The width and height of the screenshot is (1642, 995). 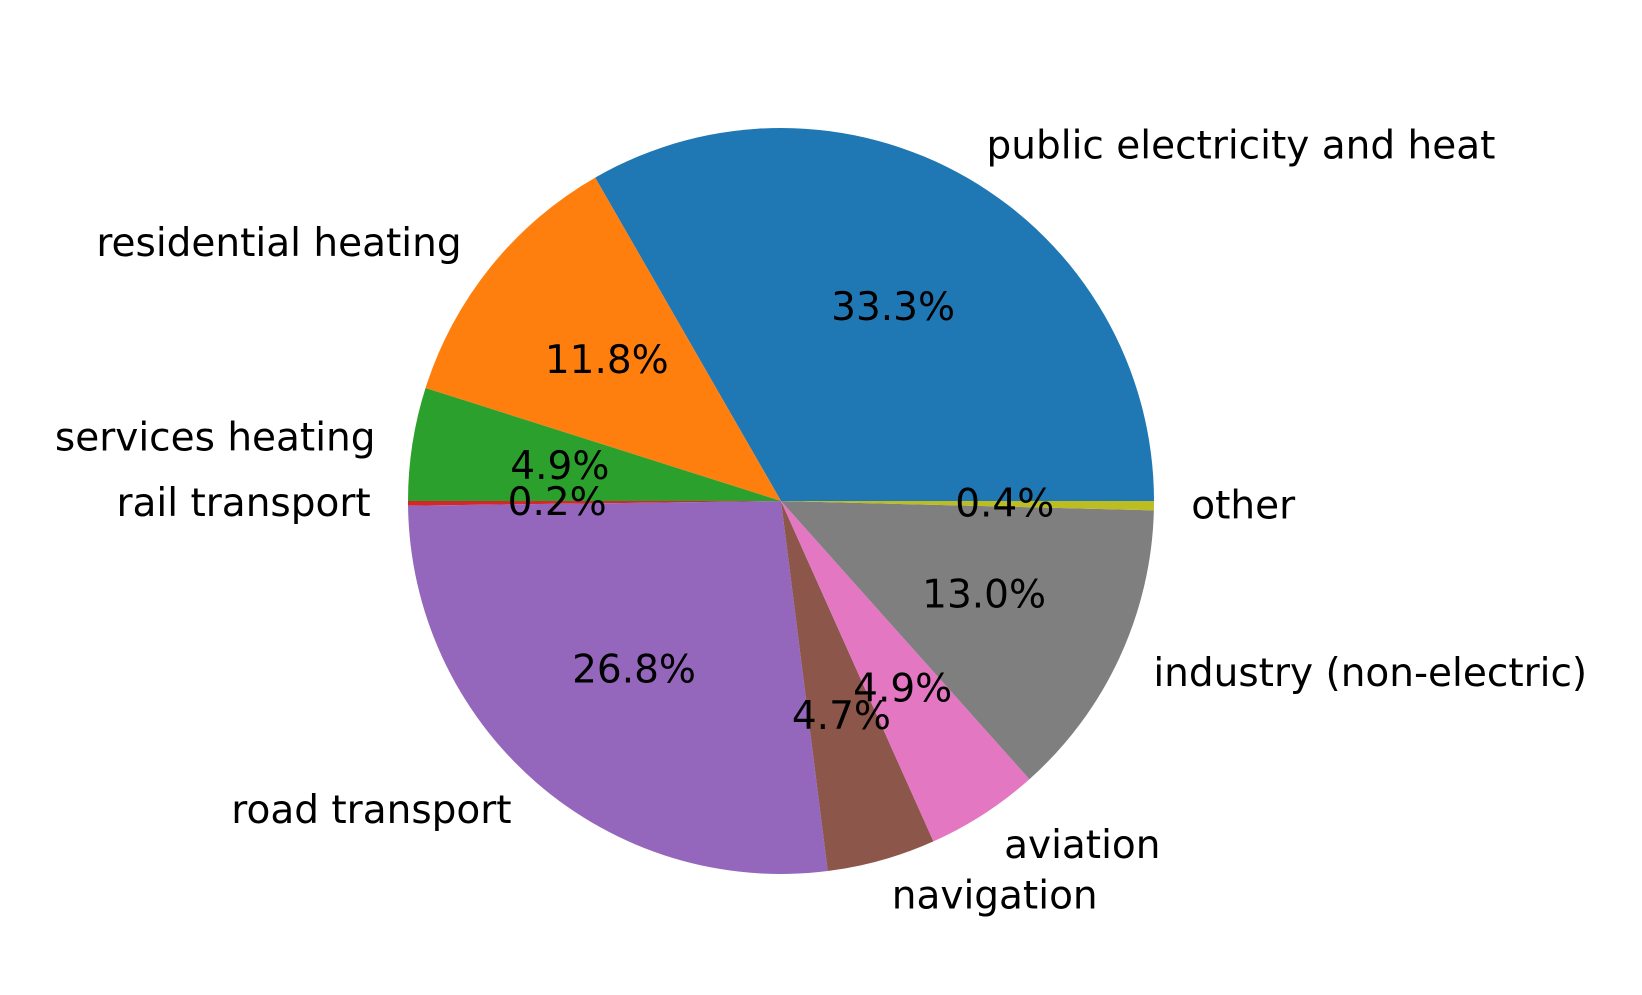 I want to click on pct-label-residential-heating: 11.8%, so click(x=607, y=360).